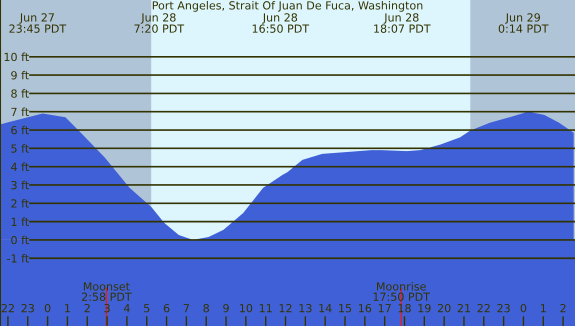  I want to click on y-tick-label: 5 ft, so click(20, 148).